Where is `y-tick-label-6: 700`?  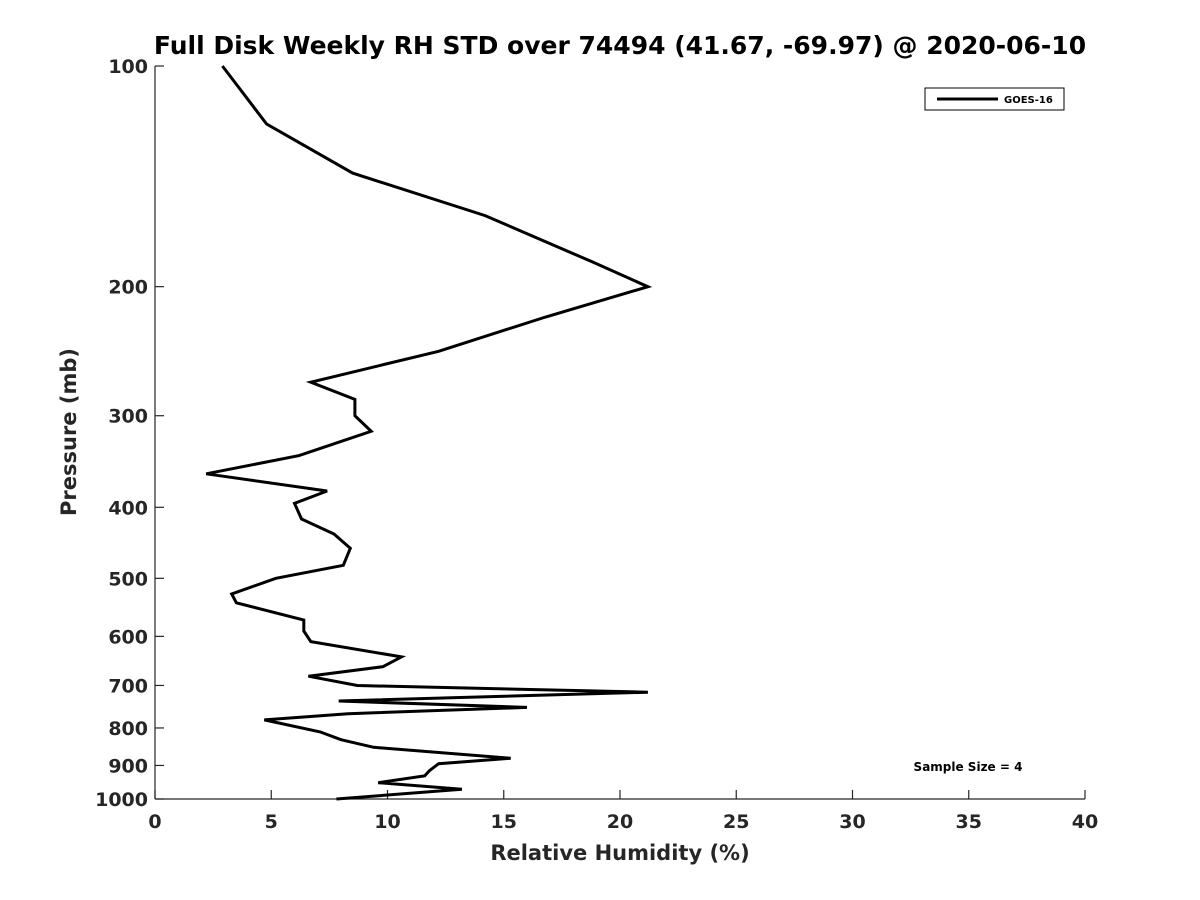 y-tick-label-6: 700 is located at coordinates (128, 686).